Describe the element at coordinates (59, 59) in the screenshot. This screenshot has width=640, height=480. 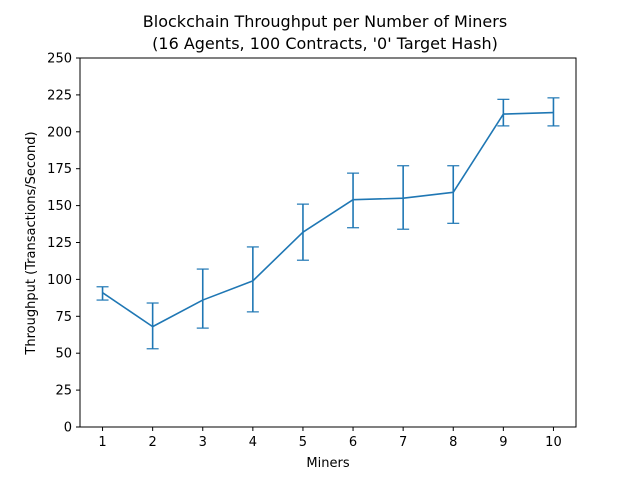
I see `y-tick-label: 250` at that location.